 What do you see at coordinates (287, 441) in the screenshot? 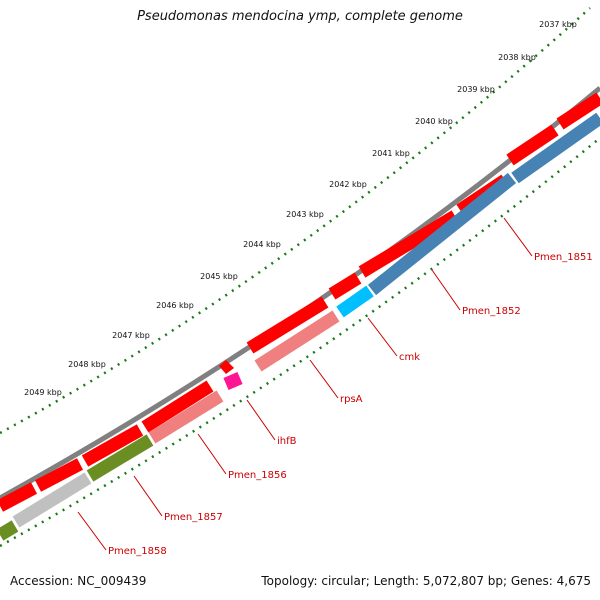
I see `gene-label-ihfb: ihfB` at bounding box center [287, 441].